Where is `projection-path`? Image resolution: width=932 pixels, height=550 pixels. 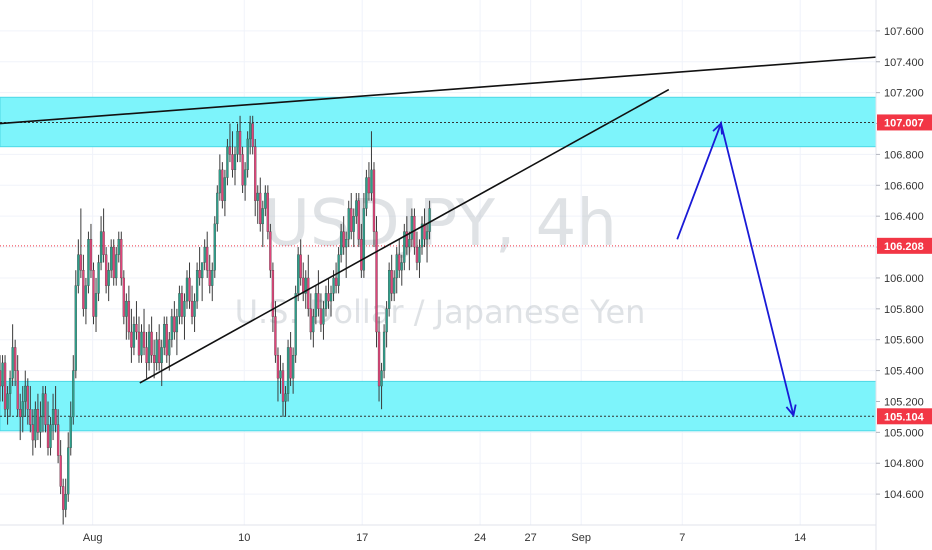
projection-path is located at coordinates (736, 269).